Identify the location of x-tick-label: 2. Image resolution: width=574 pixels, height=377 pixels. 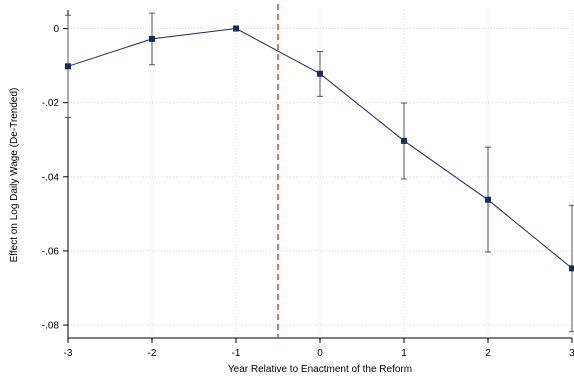
(488, 353).